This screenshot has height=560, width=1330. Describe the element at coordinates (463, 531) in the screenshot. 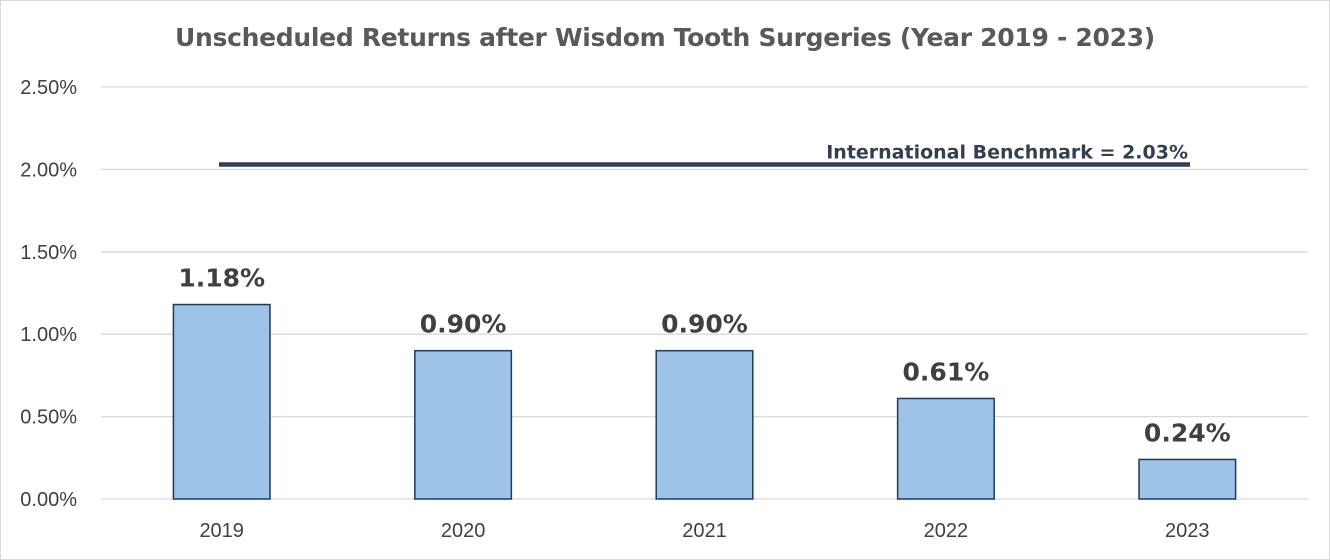

I see `x-tick-label: 2020` at that location.